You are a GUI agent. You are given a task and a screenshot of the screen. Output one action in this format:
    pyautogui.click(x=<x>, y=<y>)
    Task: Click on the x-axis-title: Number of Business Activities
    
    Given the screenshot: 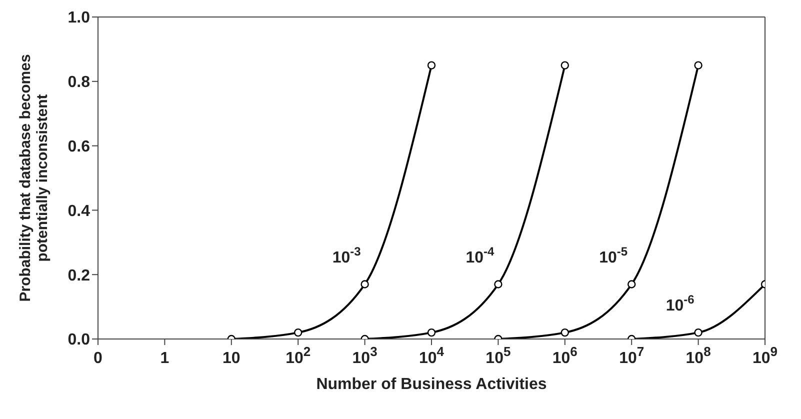 What is the action you would take?
    pyautogui.click(x=431, y=384)
    